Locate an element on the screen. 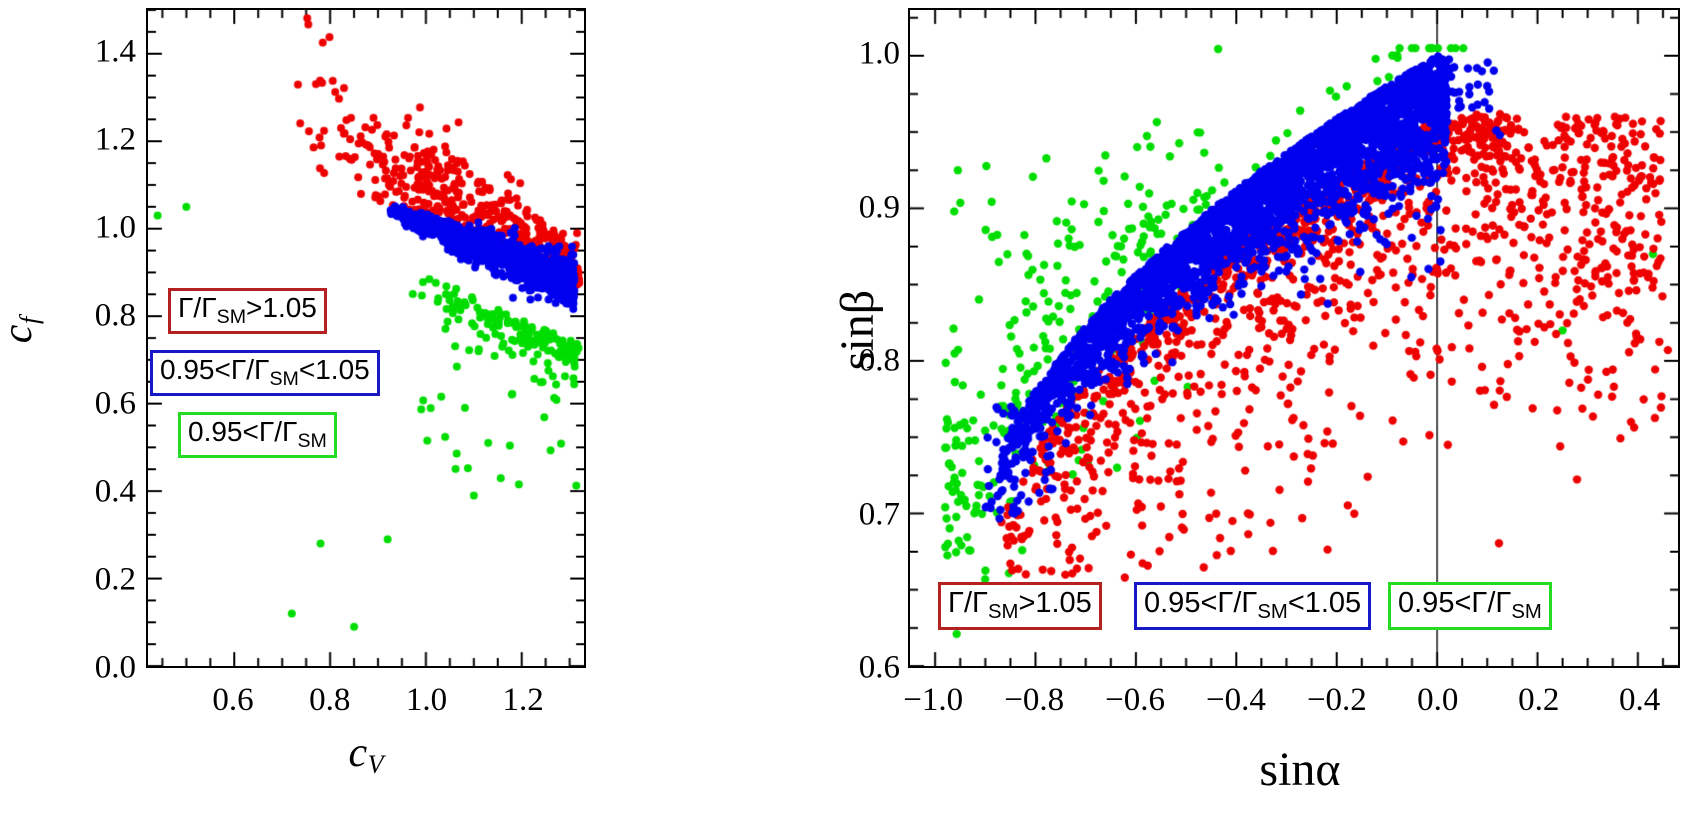 This screenshot has width=1688, height=833. left-y-tick: 0.6 is located at coordinates (115, 403).